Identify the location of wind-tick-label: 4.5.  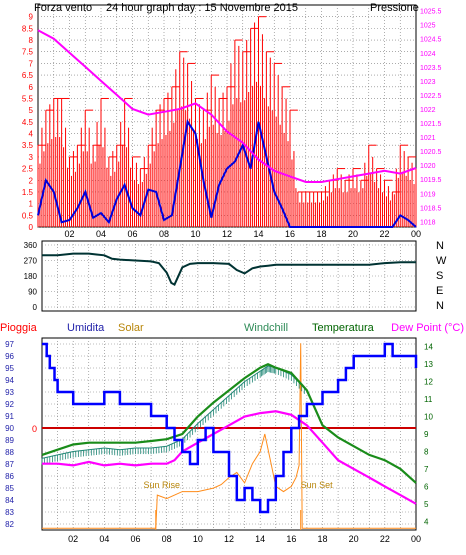
(28, 122).